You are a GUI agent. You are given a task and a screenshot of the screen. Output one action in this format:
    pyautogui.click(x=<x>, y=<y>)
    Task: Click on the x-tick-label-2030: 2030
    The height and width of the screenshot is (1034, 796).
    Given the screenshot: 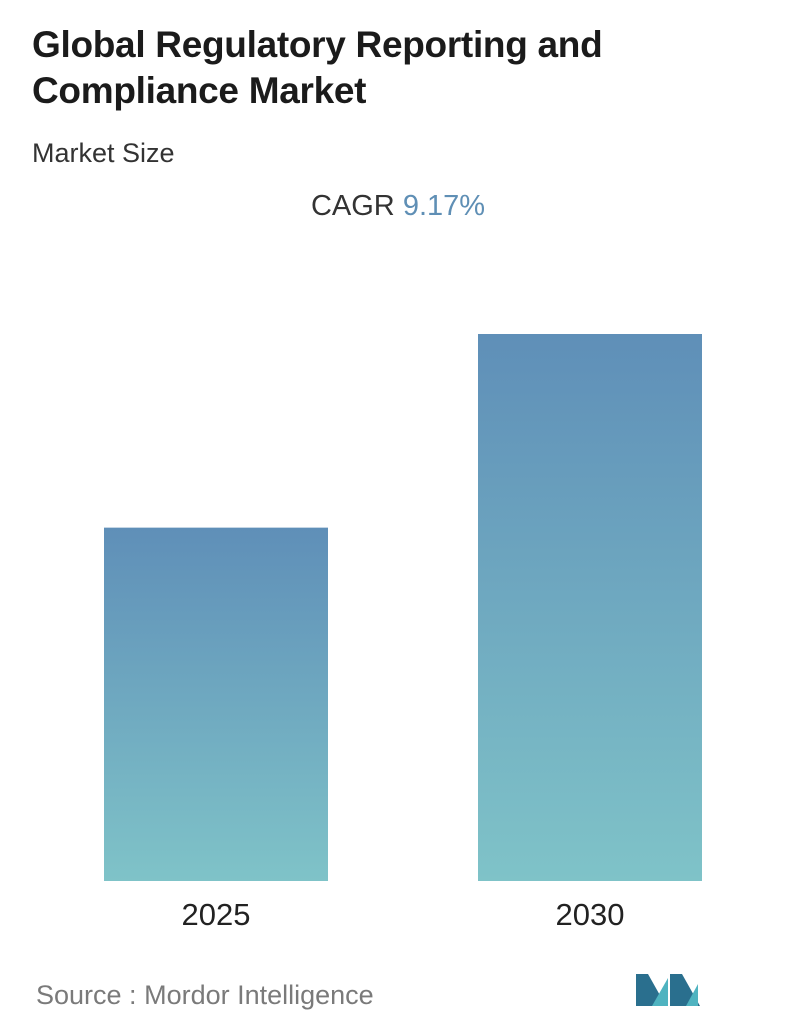 What is the action you would take?
    pyautogui.click(x=590, y=914)
    